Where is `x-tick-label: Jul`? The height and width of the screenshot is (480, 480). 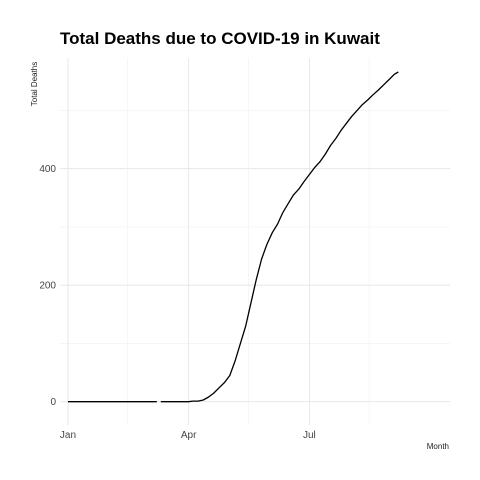 x-tick-label: Jul is located at coordinates (309, 435).